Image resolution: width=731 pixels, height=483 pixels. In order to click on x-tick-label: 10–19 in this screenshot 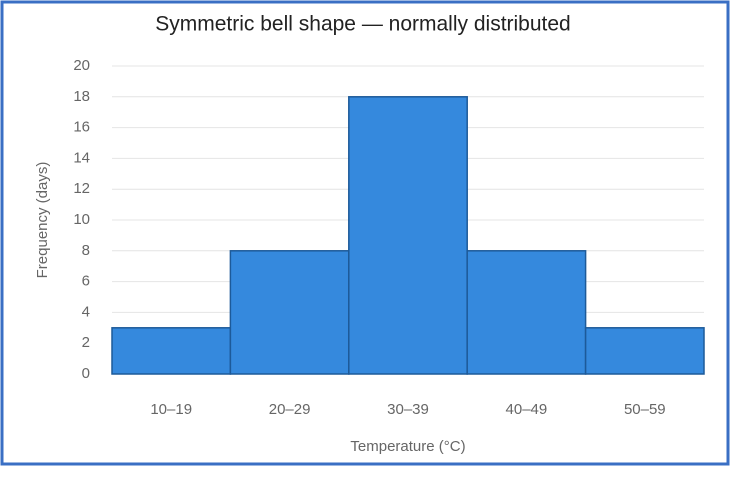, I will do `click(171, 409)`.